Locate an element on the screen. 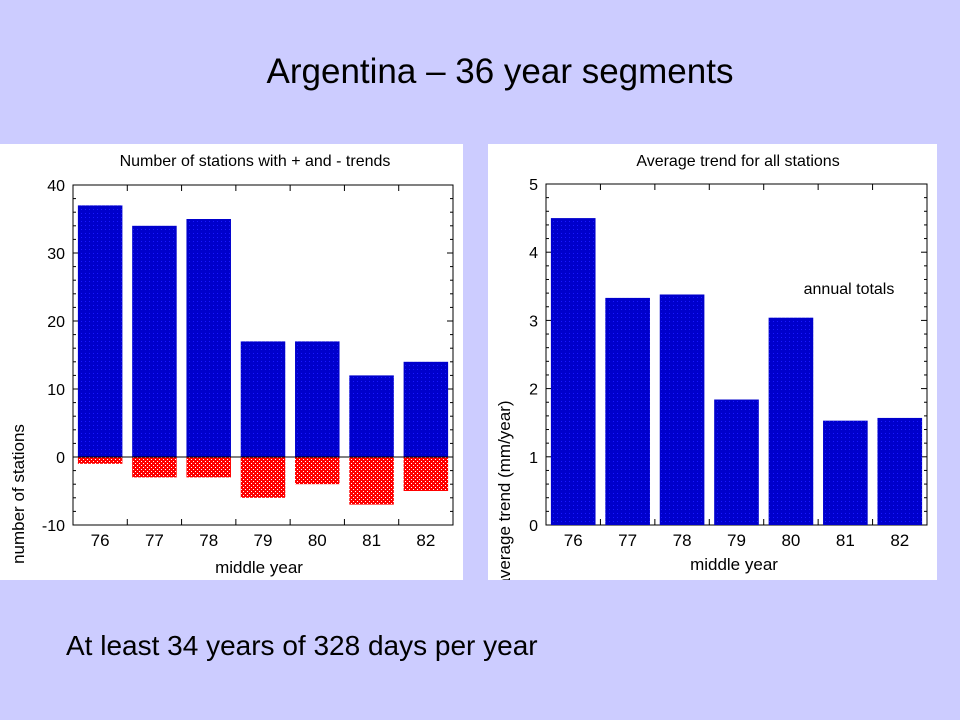  y-tick-label: 4 is located at coordinates (533, 253).